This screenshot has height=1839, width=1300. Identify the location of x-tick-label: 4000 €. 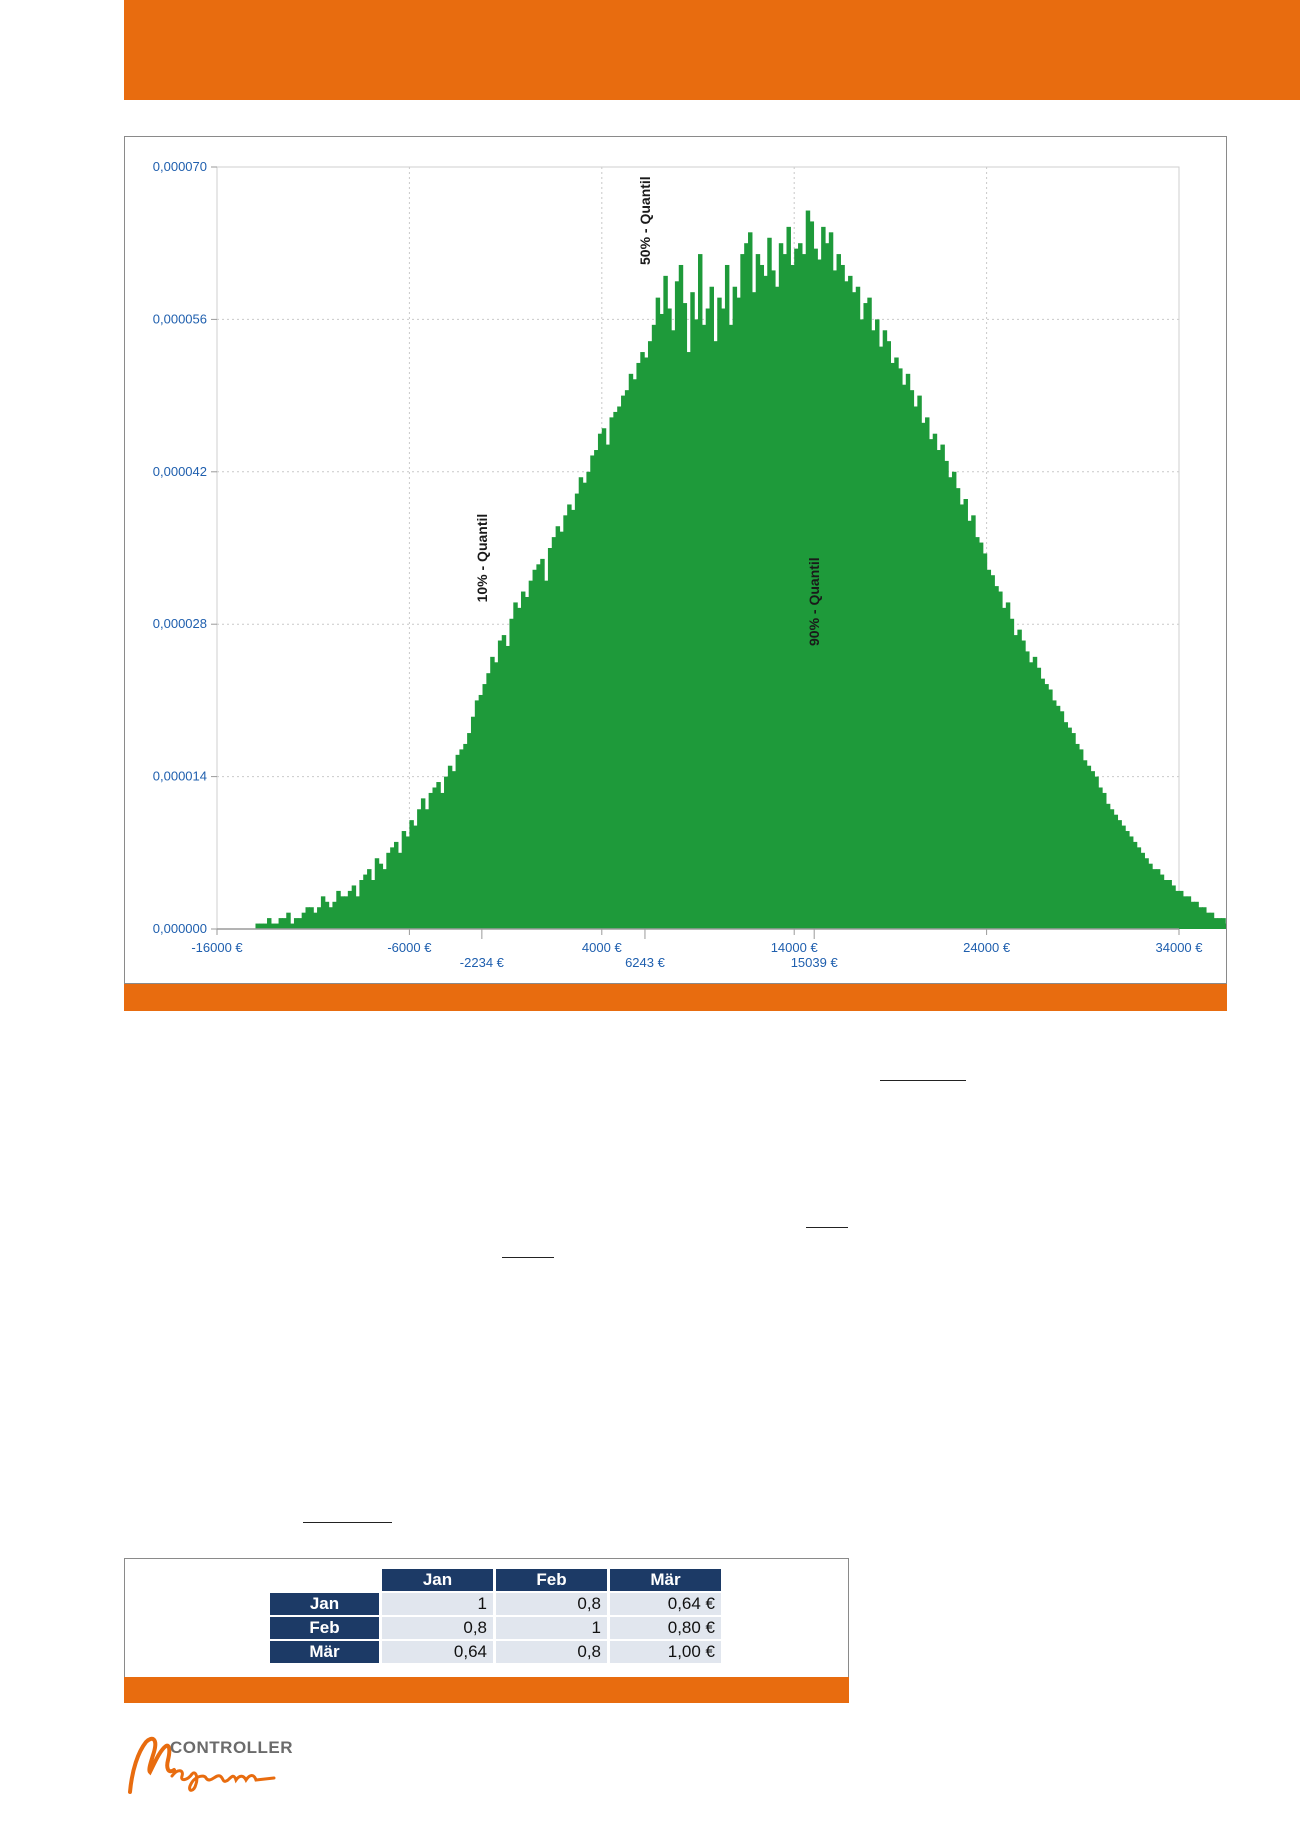
(602, 947).